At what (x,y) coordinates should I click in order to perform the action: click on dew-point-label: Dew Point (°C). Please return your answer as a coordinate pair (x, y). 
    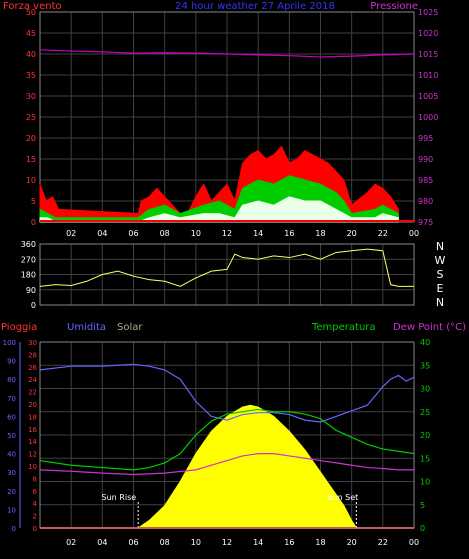
    Looking at the image, I should click on (429, 327).